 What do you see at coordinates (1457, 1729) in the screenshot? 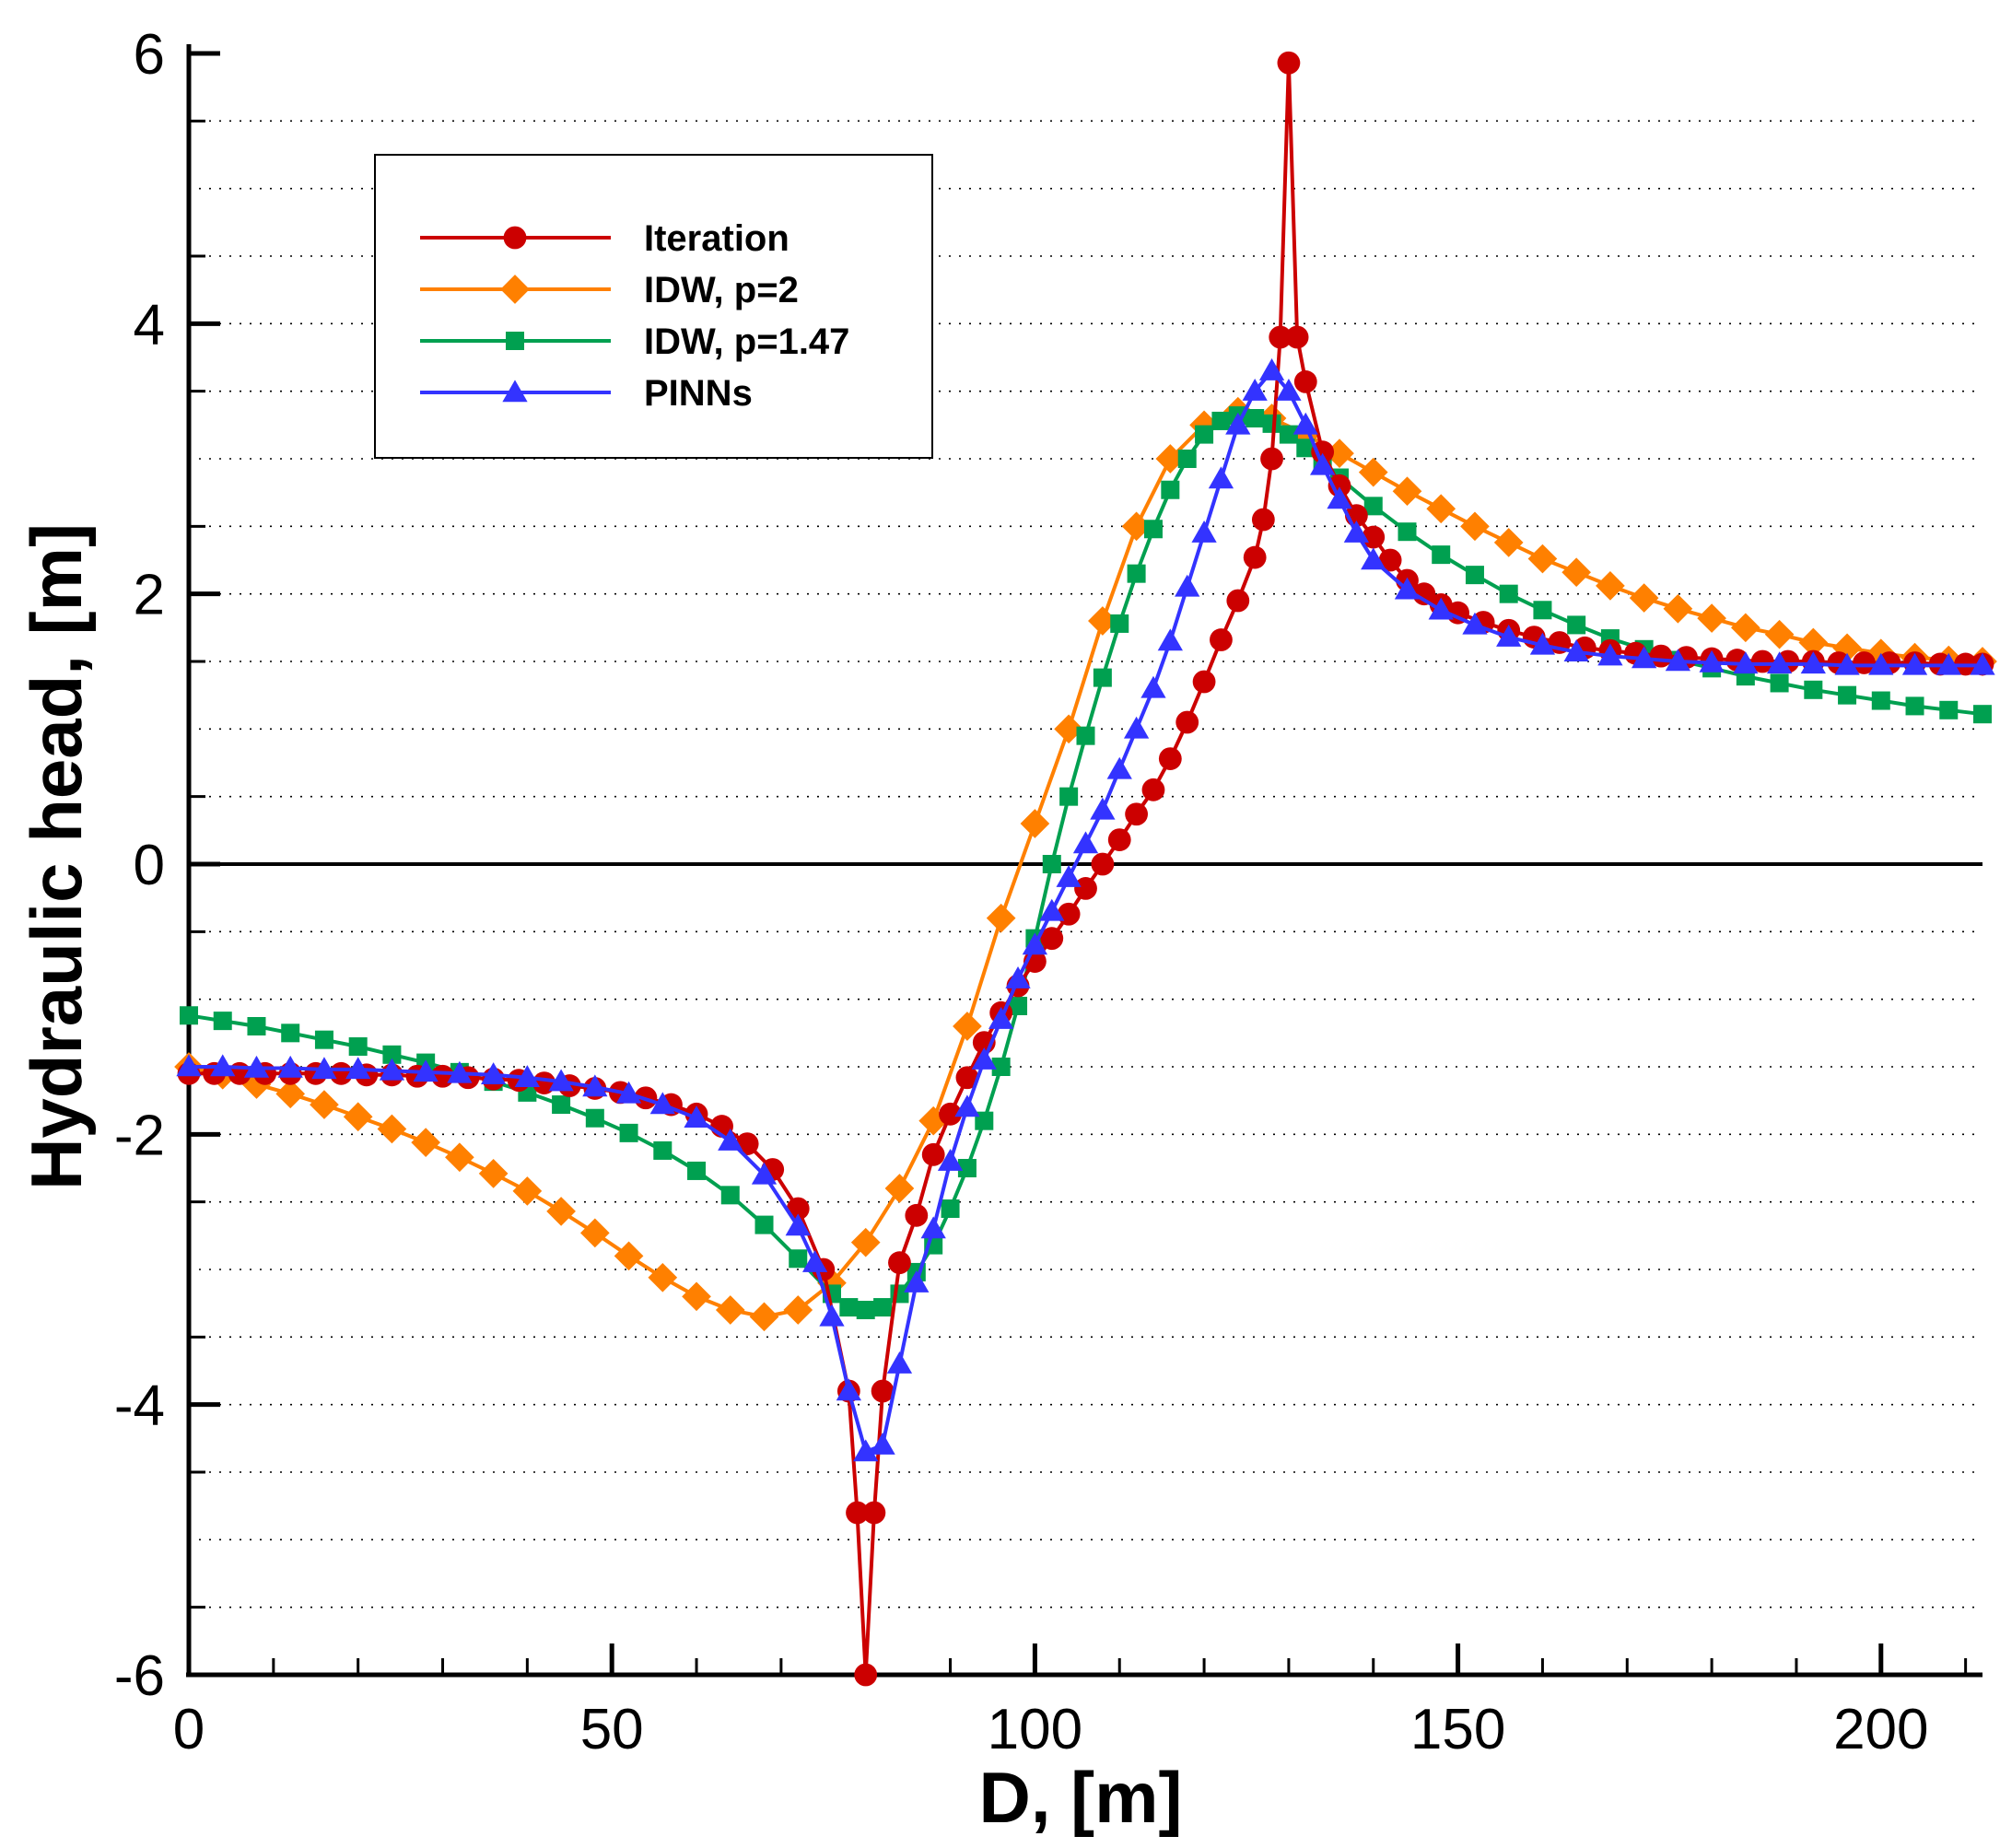
I see `x-tick-label: 150` at bounding box center [1457, 1729].